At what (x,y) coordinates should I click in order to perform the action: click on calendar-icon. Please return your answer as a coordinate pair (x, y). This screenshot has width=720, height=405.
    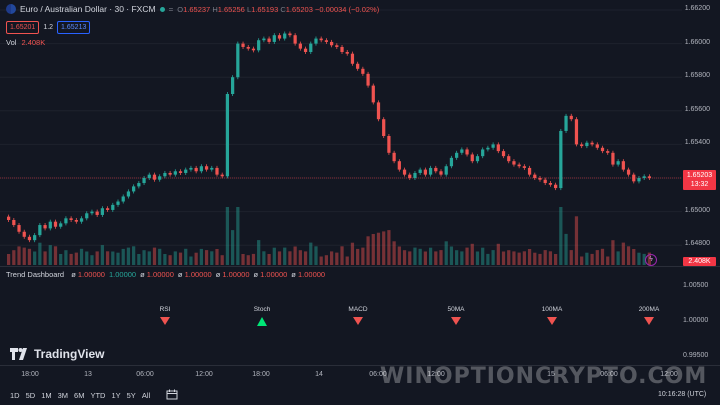
    Looking at the image, I should click on (172, 394).